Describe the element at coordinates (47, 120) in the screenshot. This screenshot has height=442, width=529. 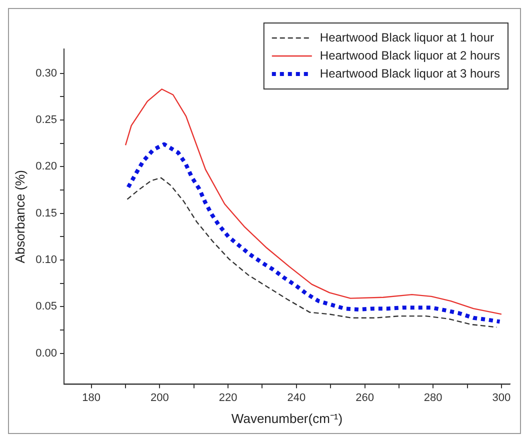
I see `y-tick-label: 0.25` at that location.